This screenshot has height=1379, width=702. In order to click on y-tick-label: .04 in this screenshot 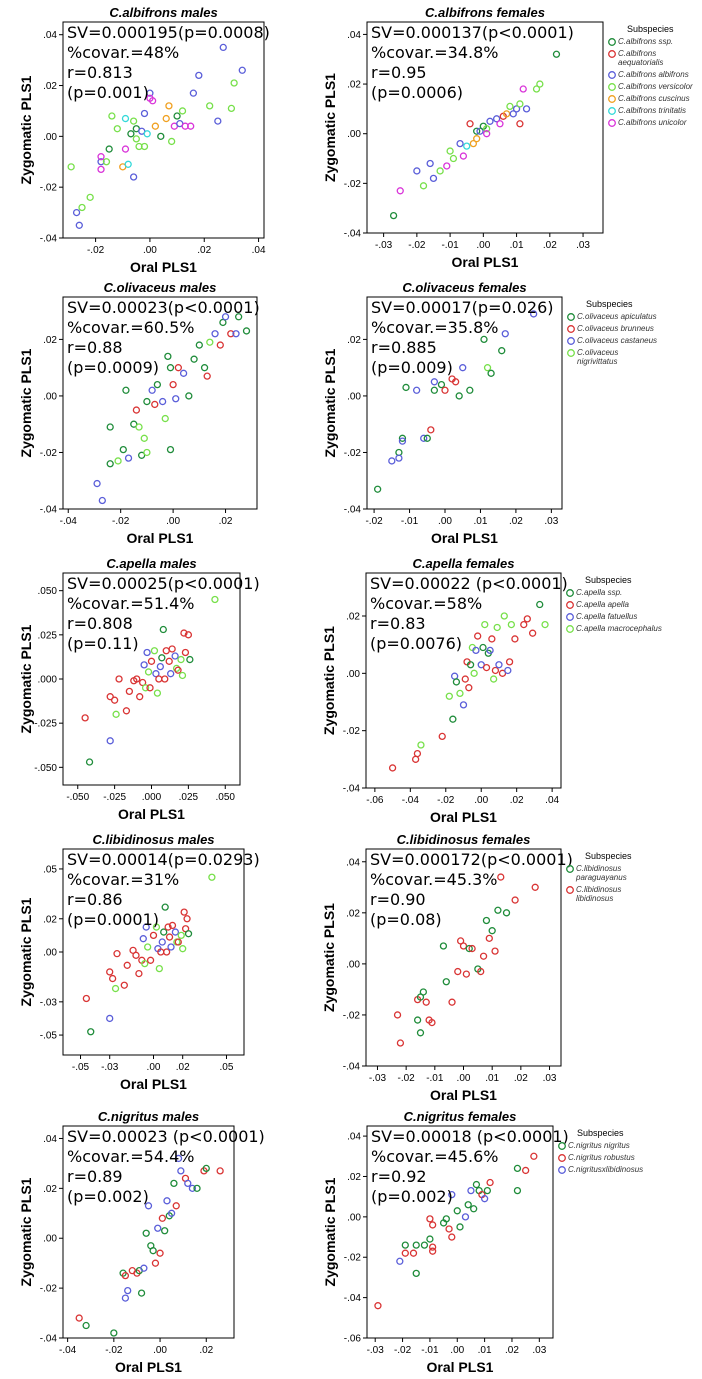, I will do `click(50, 35)`.